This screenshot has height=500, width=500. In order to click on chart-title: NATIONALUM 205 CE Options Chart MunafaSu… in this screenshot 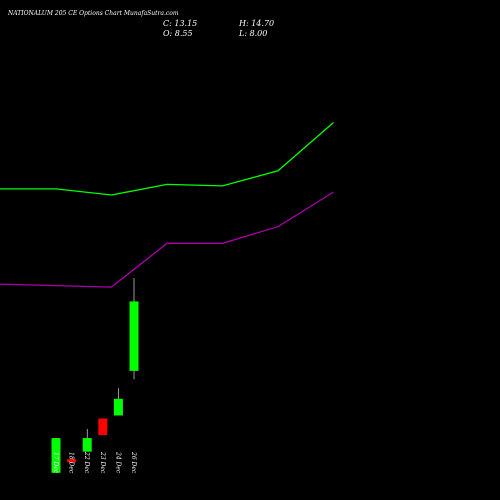, I will do `click(93, 13)`.